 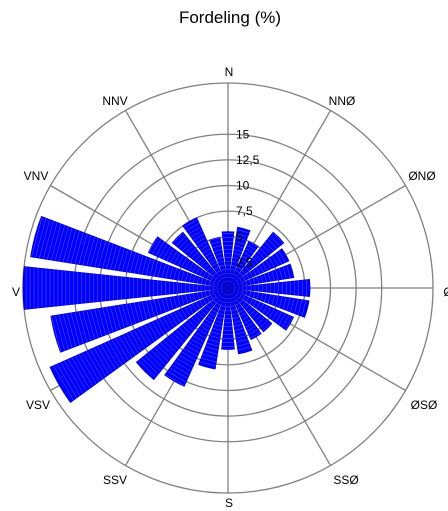 I want to click on direction-label: NNØ, so click(x=342, y=101).